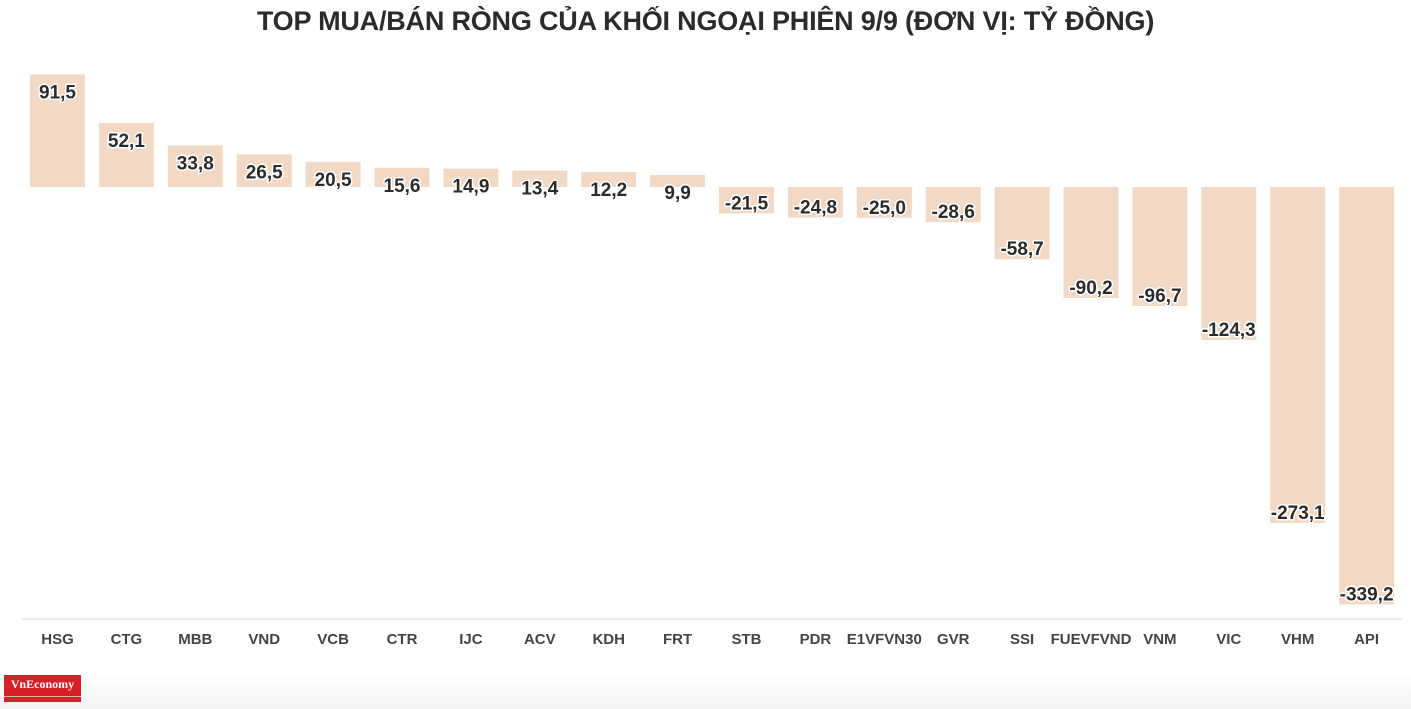 The width and height of the screenshot is (1411, 709). What do you see at coordinates (1228, 639) in the screenshot?
I see `x-tick-label: VIC` at bounding box center [1228, 639].